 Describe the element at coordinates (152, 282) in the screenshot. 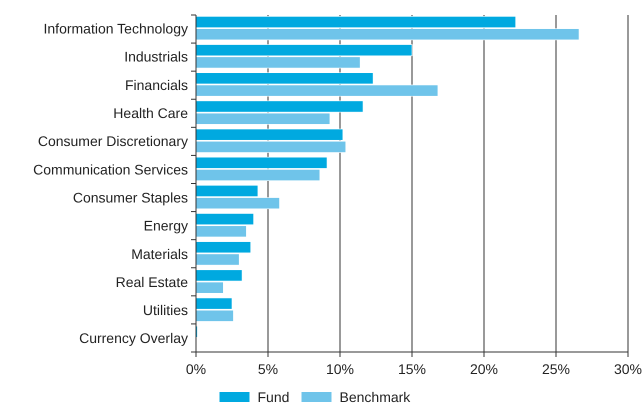

I see `y-tick-label: Real Estate` at that location.